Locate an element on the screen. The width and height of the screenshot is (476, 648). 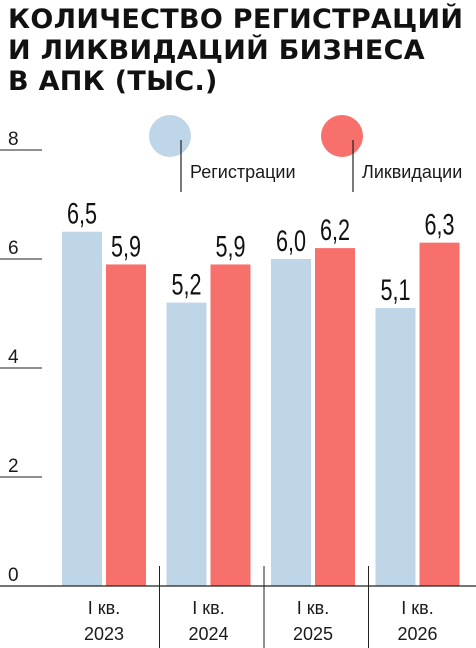
y-tick-label: 8 is located at coordinates (13, 139).